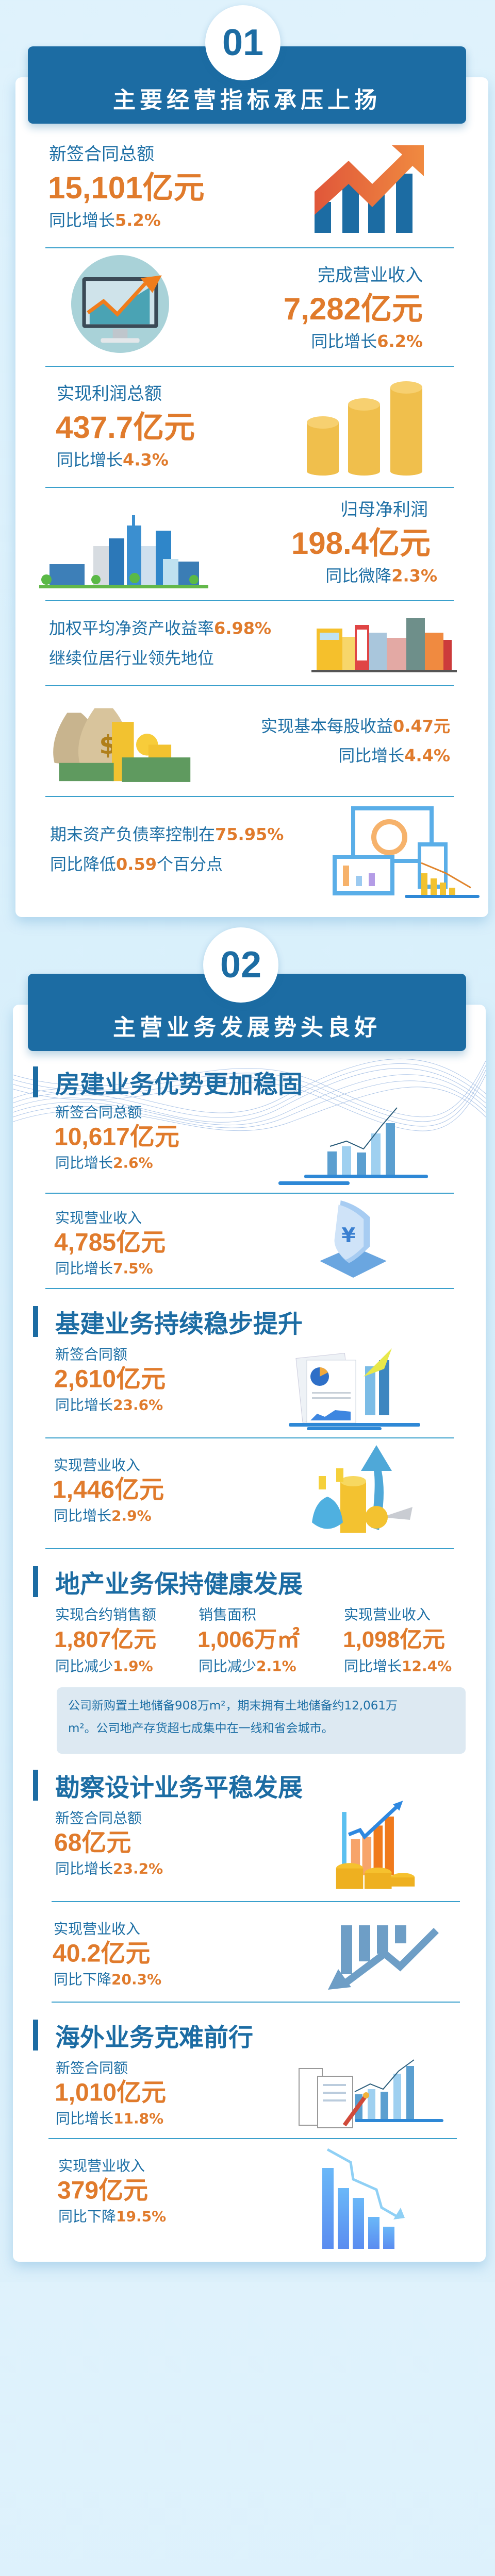 Image resolution: width=495 pixels, height=2576 pixels. What do you see at coordinates (247, 100) in the screenshot?
I see `section1-title: 主要经营指标承压上扬` at bounding box center [247, 100].